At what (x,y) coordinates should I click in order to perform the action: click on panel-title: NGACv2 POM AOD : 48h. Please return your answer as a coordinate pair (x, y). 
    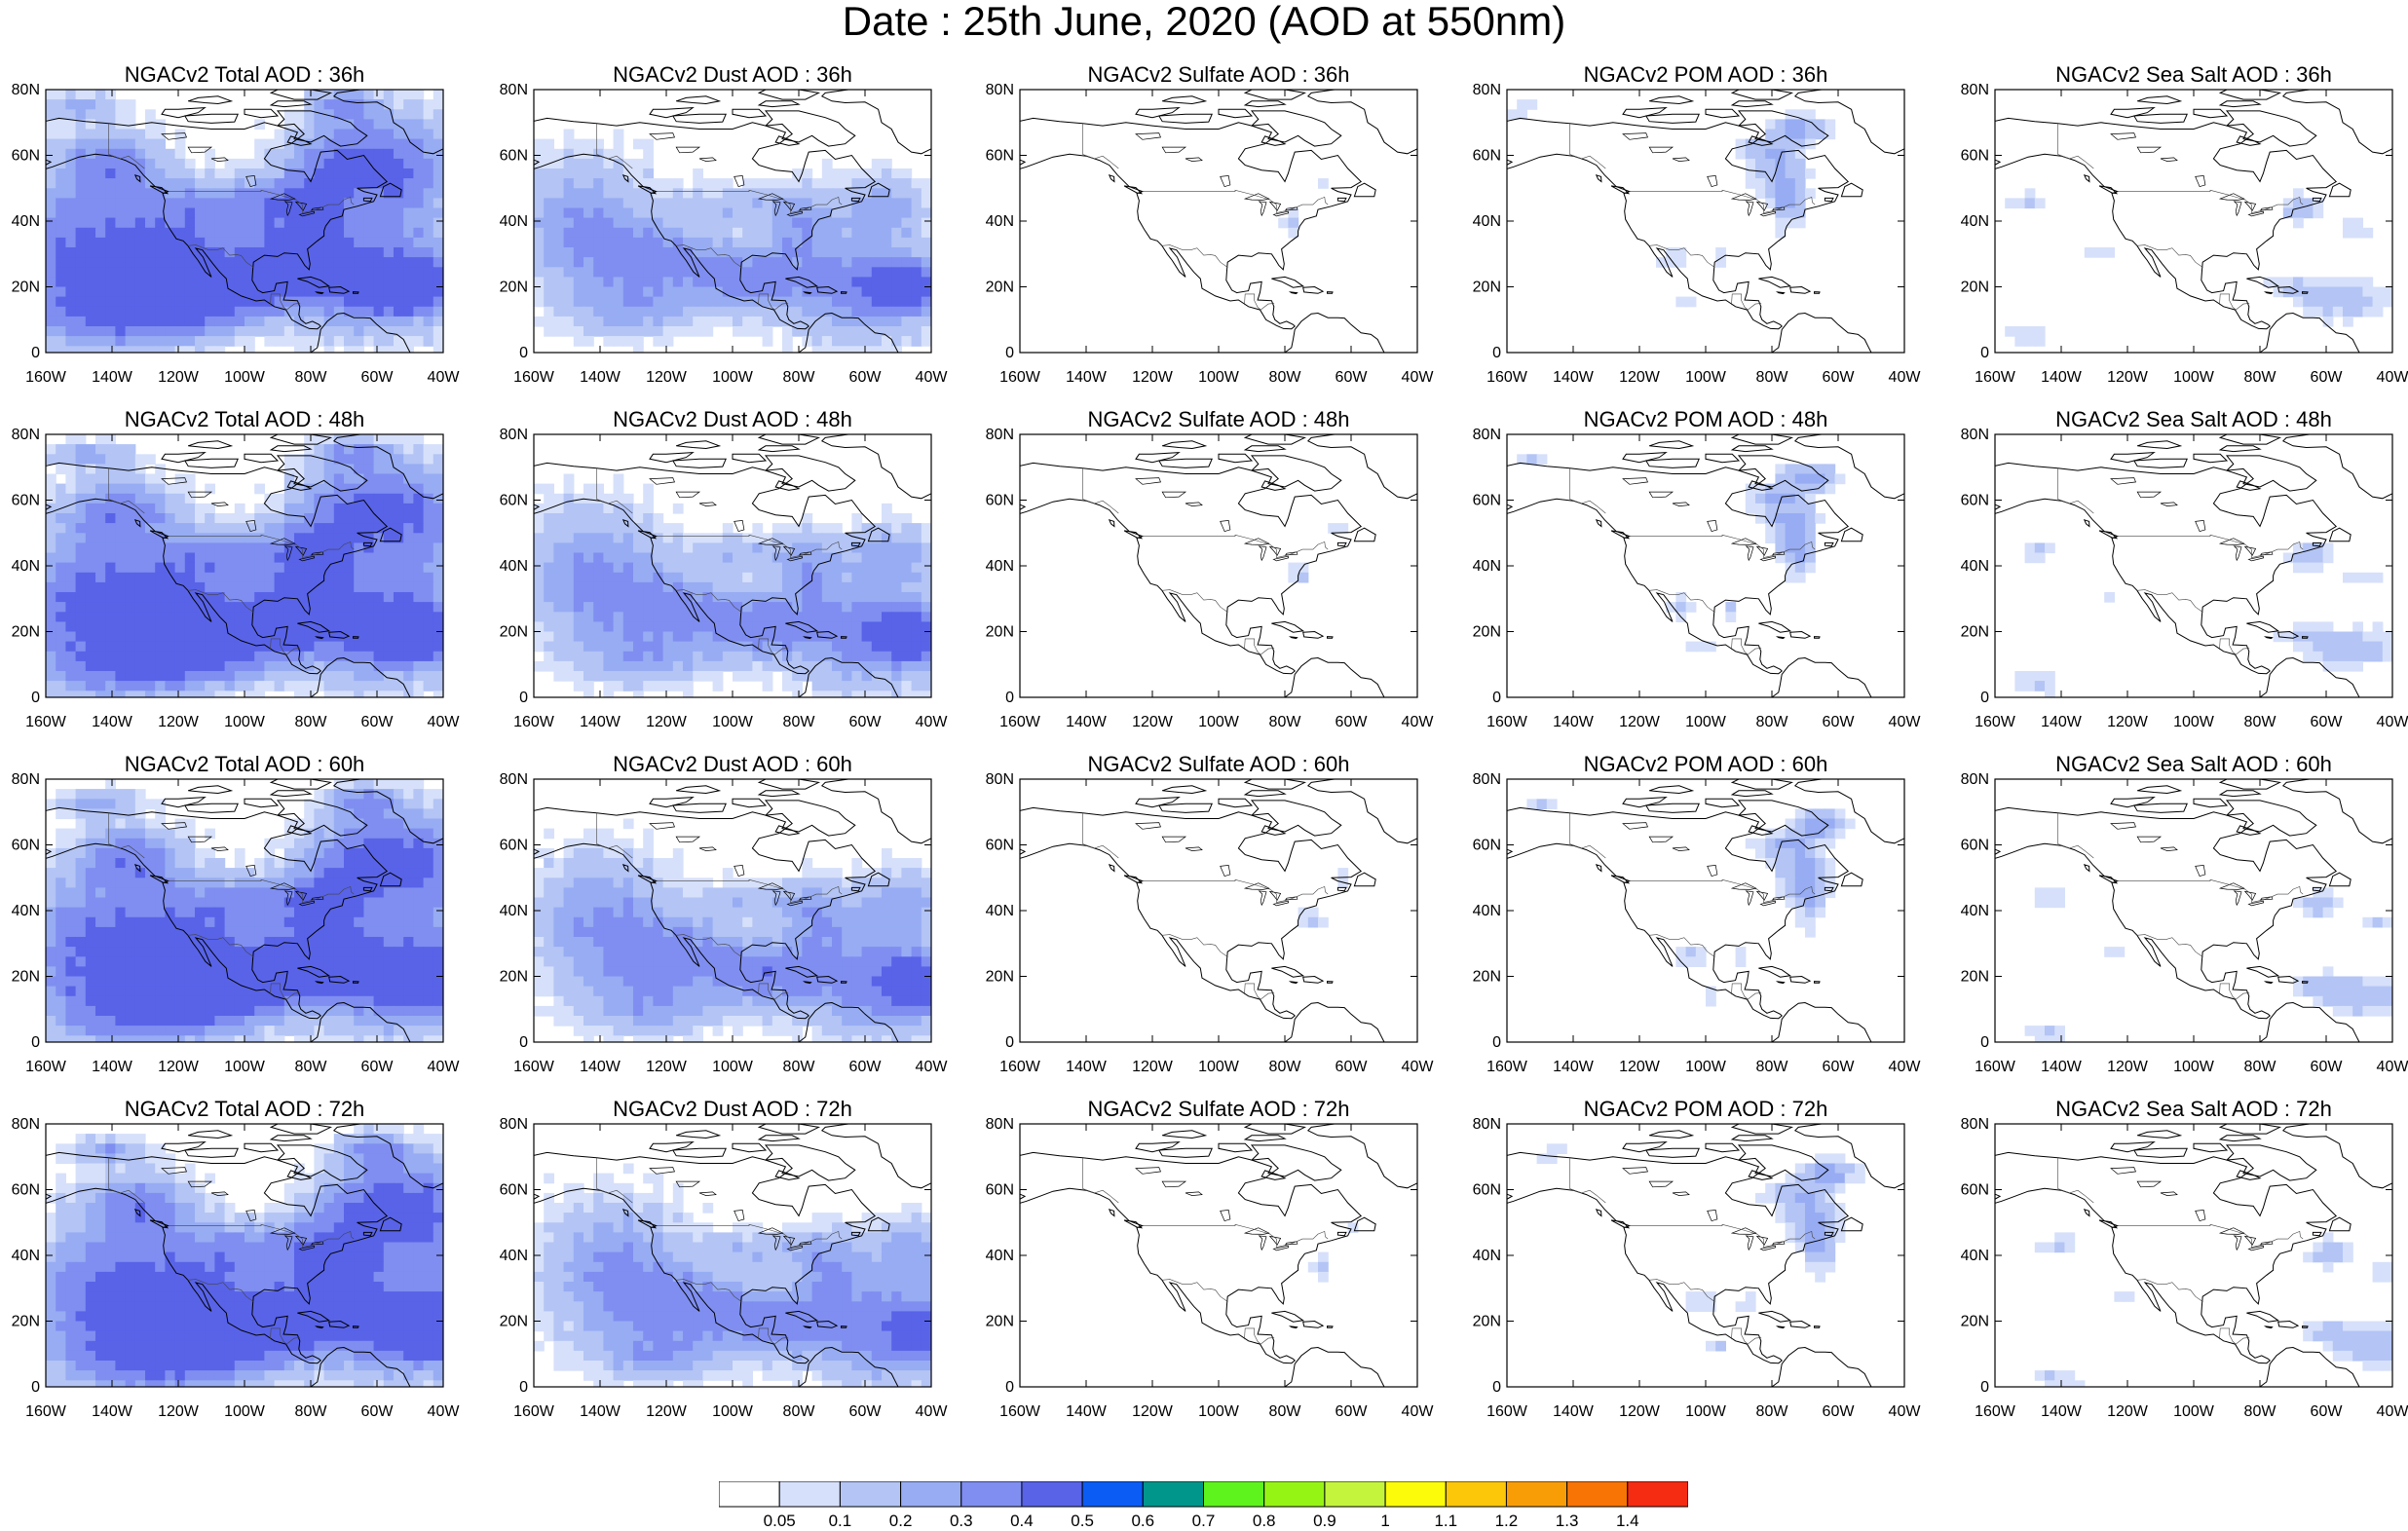
    Looking at the image, I should click on (1705, 419).